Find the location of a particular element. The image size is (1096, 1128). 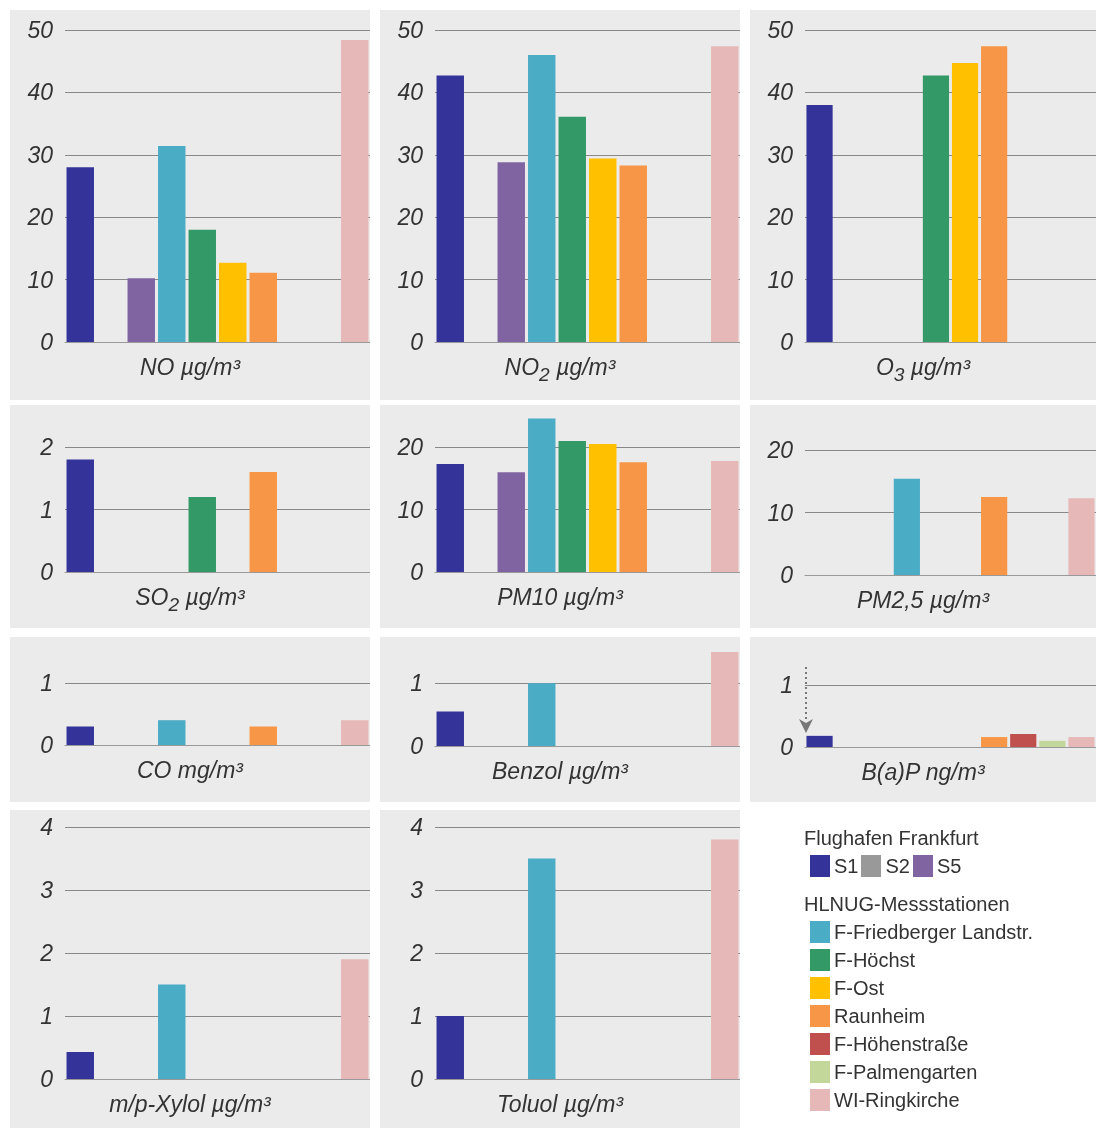

category-label: F-Palmengarten is located at coordinates (906, 1072).